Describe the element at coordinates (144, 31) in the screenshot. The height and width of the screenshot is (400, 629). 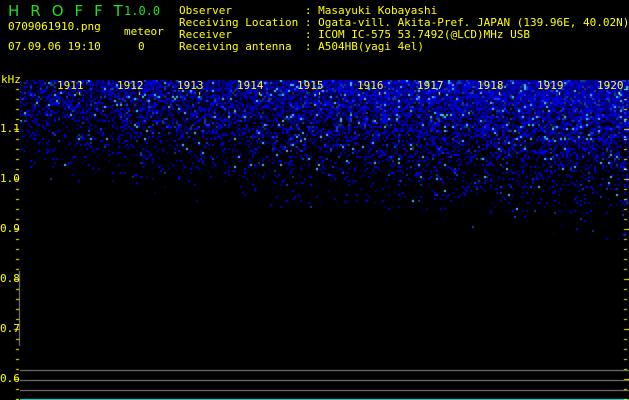
I see `meteor-label: meteor` at that location.